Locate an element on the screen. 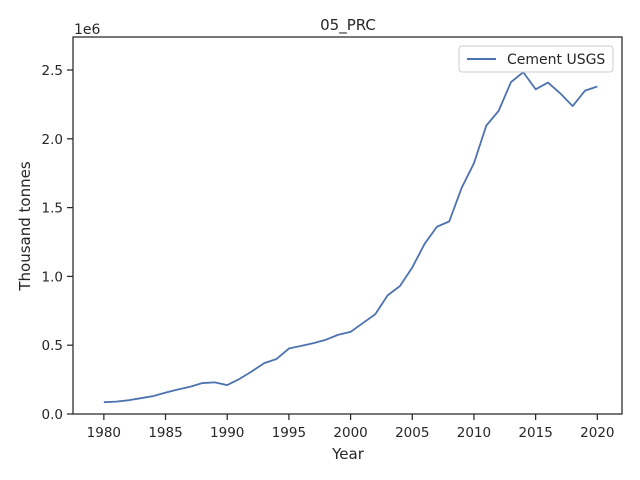 The width and height of the screenshot is (640, 480). x-tick-label: 1995 is located at coordinates (289, 433).